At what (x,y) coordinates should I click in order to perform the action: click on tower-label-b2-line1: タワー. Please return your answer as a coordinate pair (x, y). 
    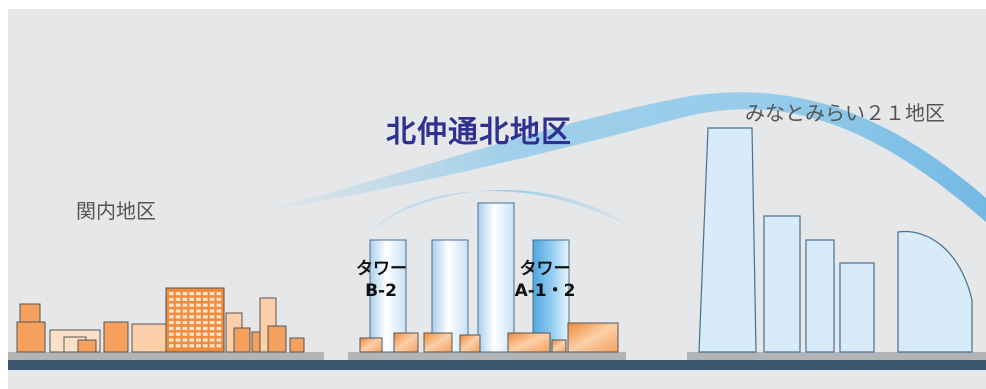
    Looking at the image, I should click on (381, 269).